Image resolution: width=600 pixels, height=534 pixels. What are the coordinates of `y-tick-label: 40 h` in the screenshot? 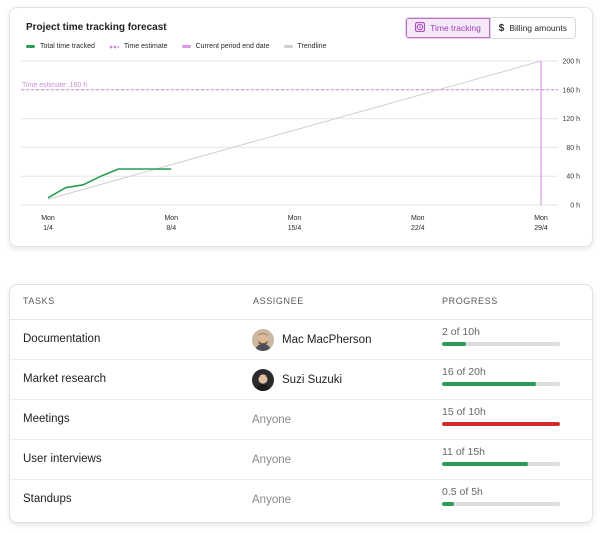 It's located at (573, 177).